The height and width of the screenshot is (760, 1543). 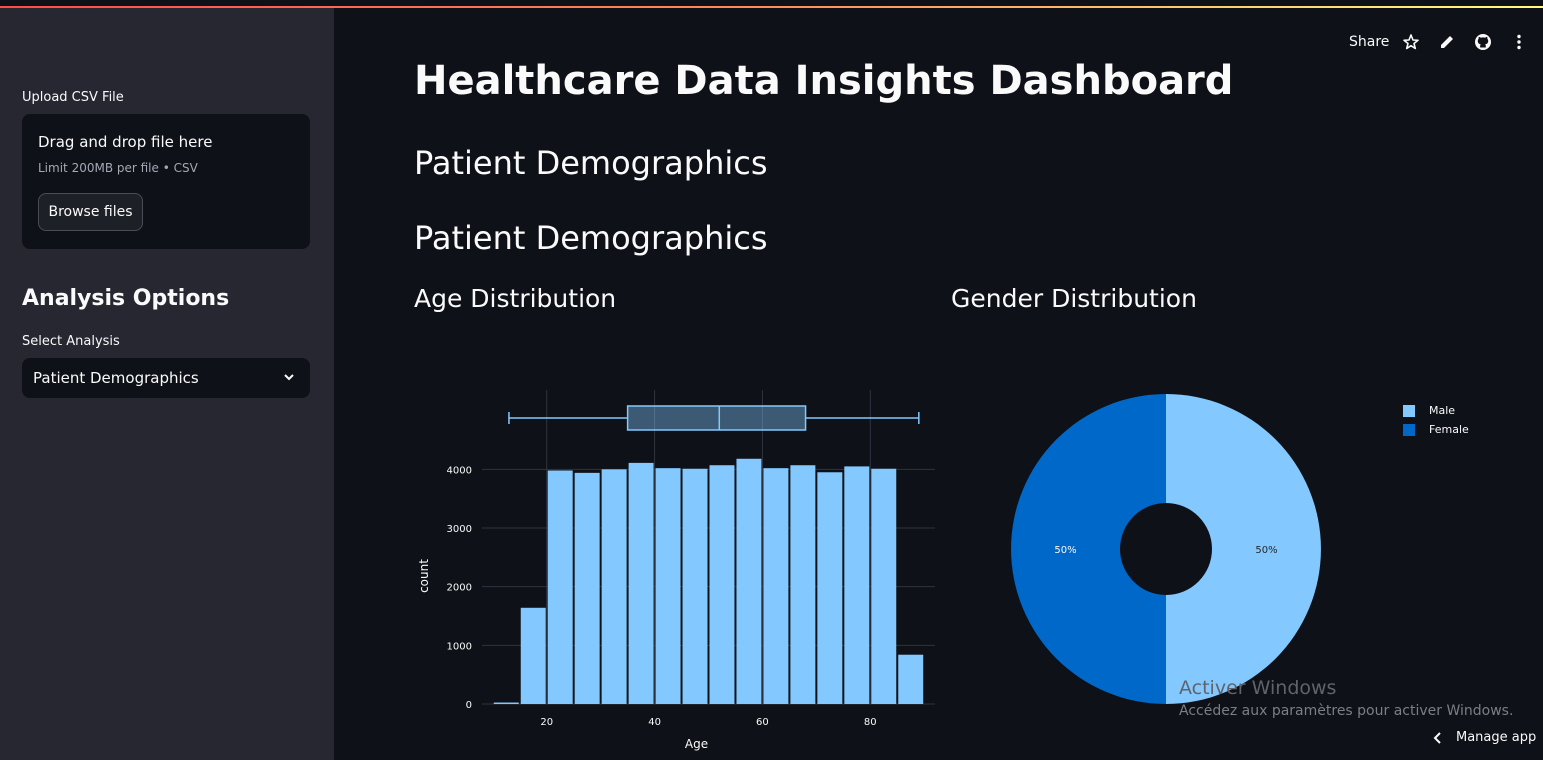 I want to click on legend-swatch-female, so click(x=1409, y=429).